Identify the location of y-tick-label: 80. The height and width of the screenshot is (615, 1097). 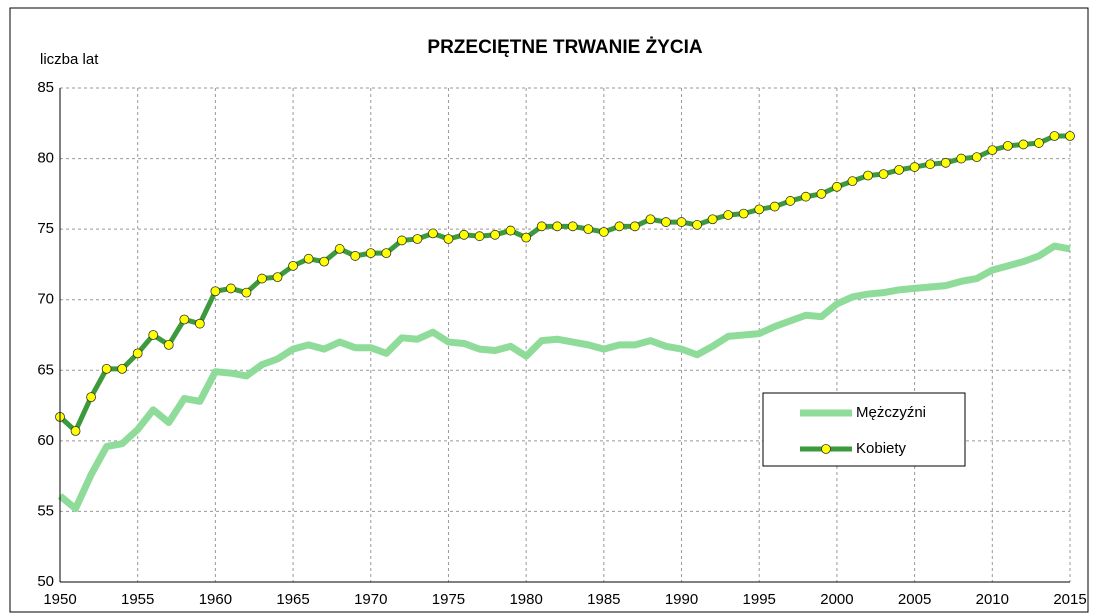
(45, 158).